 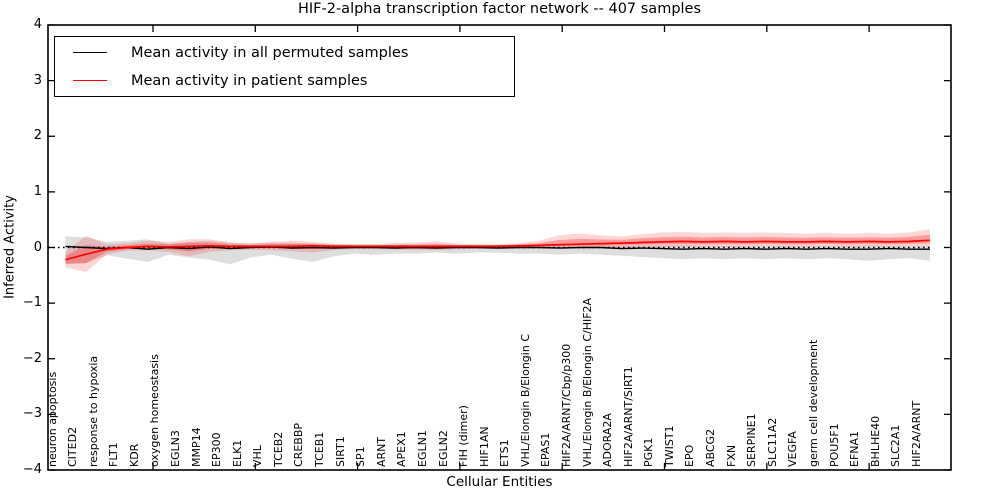 What do you see at coordinates (464, 436) in the screenshot?
I see `x-tick-label: FIH (dimer)` at bounding box center [464, 436].